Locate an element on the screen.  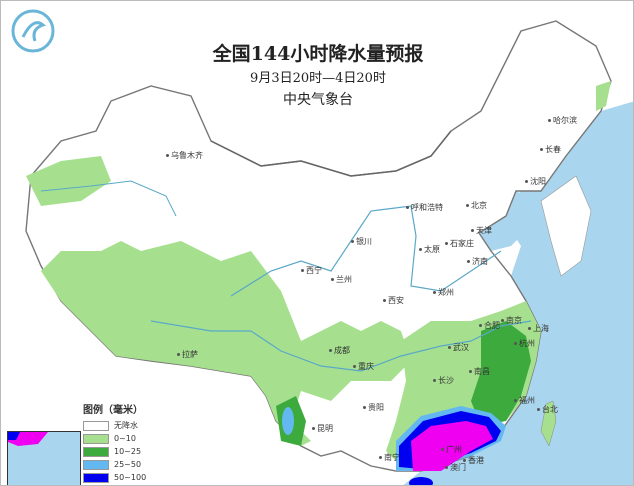
legend-item: 无降水 is located at coordinates (114, 425).